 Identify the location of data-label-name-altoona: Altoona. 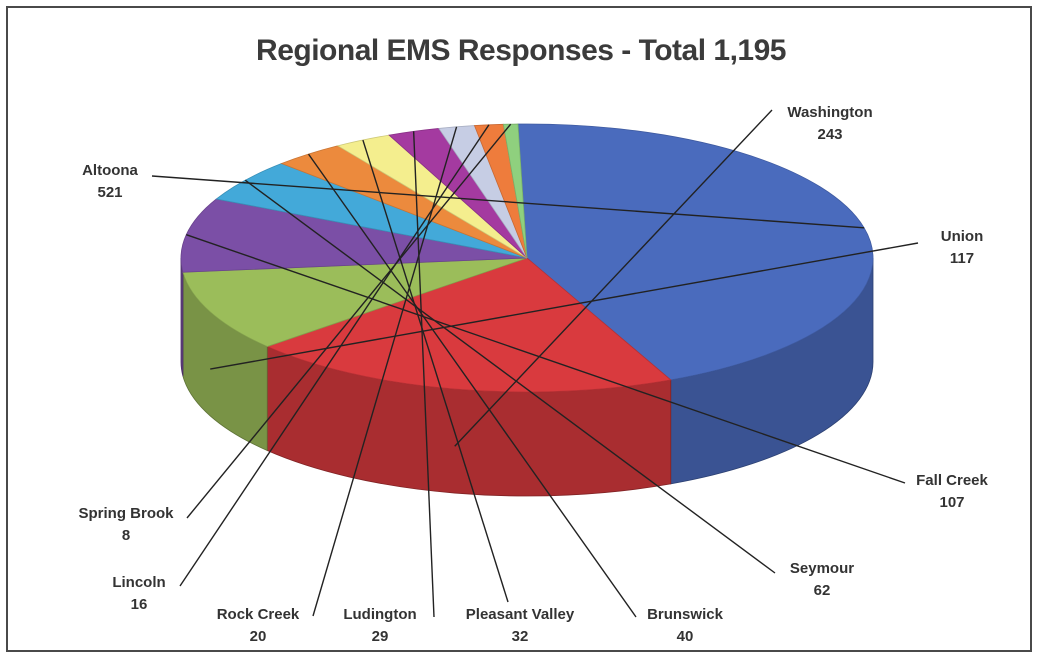
(110, 170).